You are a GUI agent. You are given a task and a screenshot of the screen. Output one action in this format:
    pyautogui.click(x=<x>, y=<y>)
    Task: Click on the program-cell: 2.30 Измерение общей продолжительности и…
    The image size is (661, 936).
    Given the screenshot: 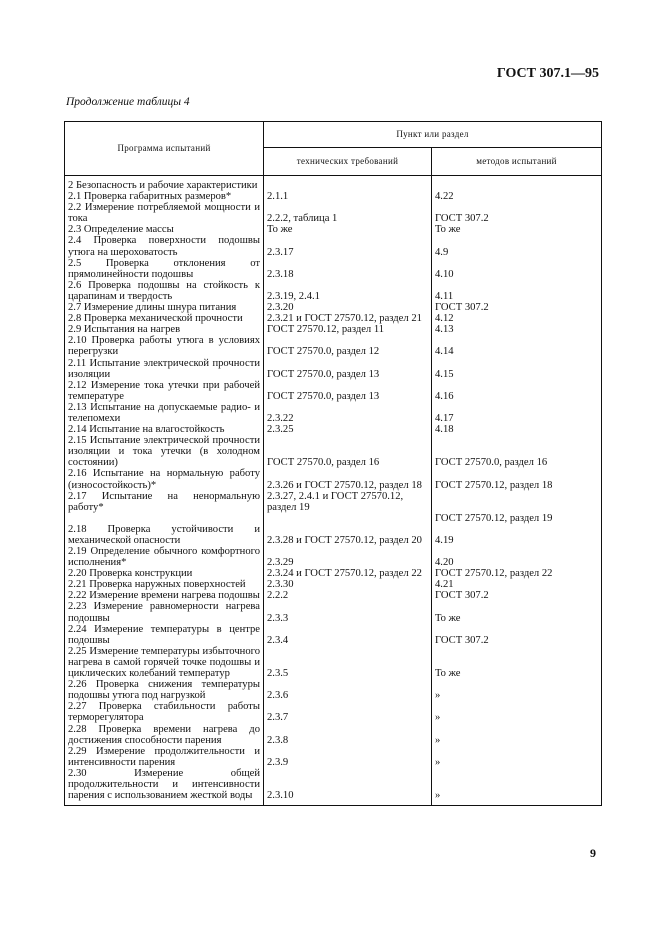 What is the action you would take?
    pyautogui.click(x=164, y=787)
    